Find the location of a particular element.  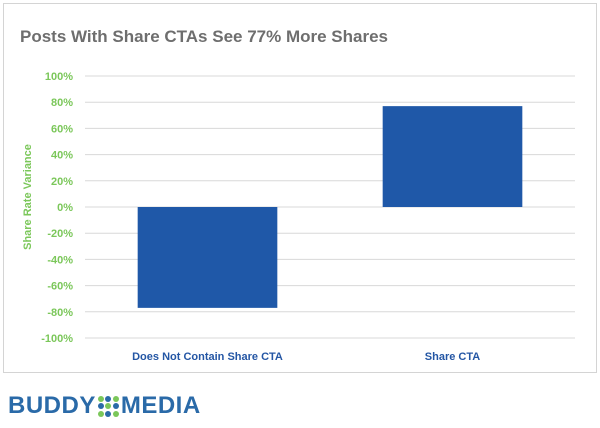

y-tick-label: -100% is located at coordinates (57, 339).